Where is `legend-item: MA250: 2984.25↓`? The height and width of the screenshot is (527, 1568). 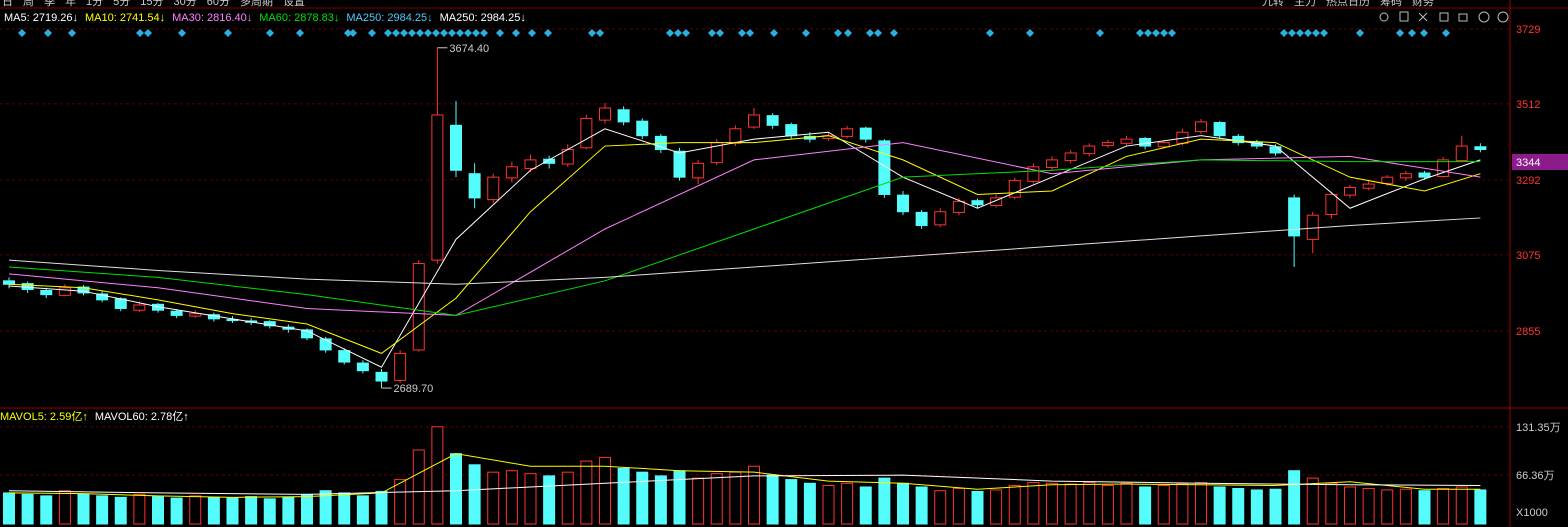 legend-item: MA250: 2984.25↓ is located at coordinates (389, 18).